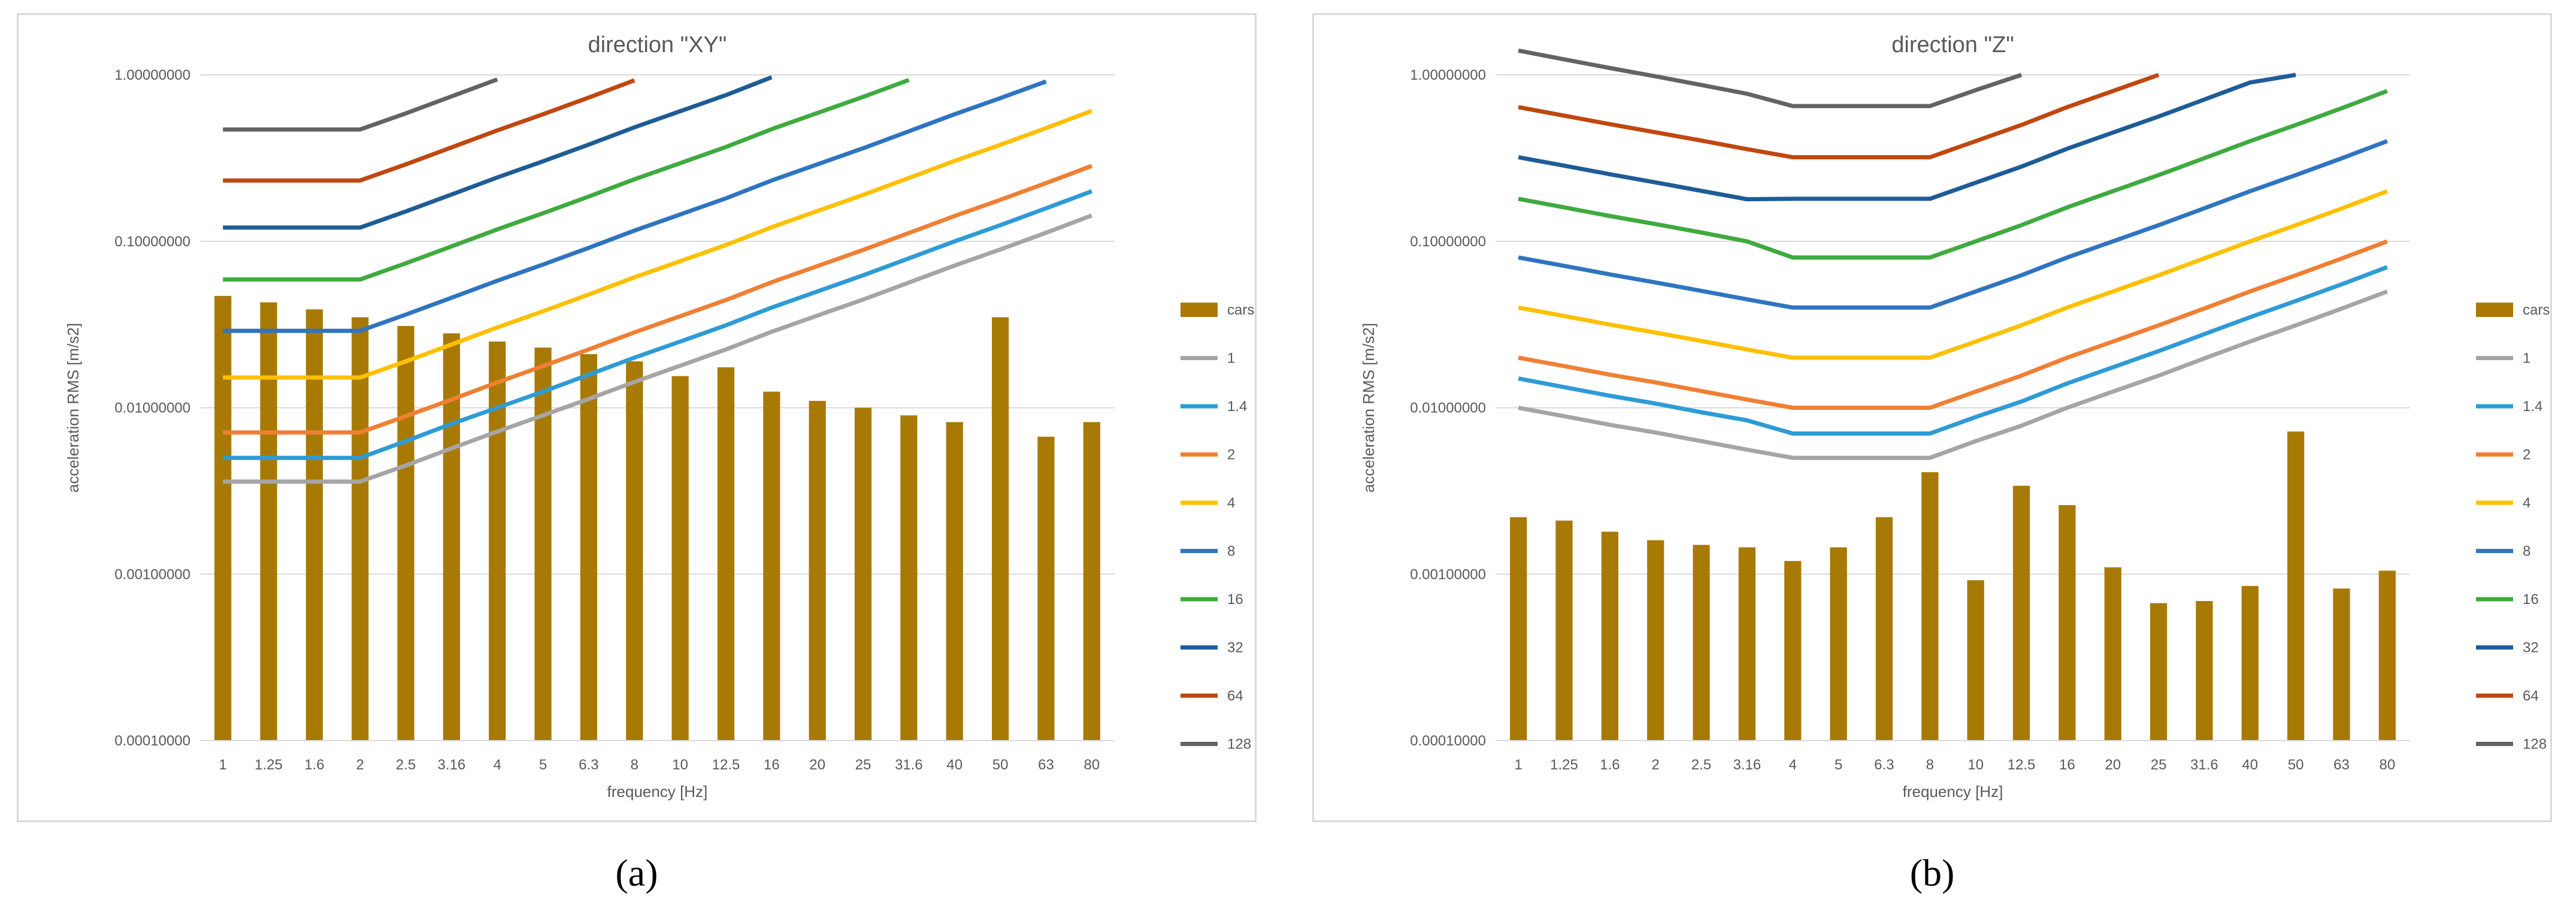 Image resolution: width=2576 pixels, height=912 pixels. I want to click on x-tick-label: 3.16, so click(1747, 765).